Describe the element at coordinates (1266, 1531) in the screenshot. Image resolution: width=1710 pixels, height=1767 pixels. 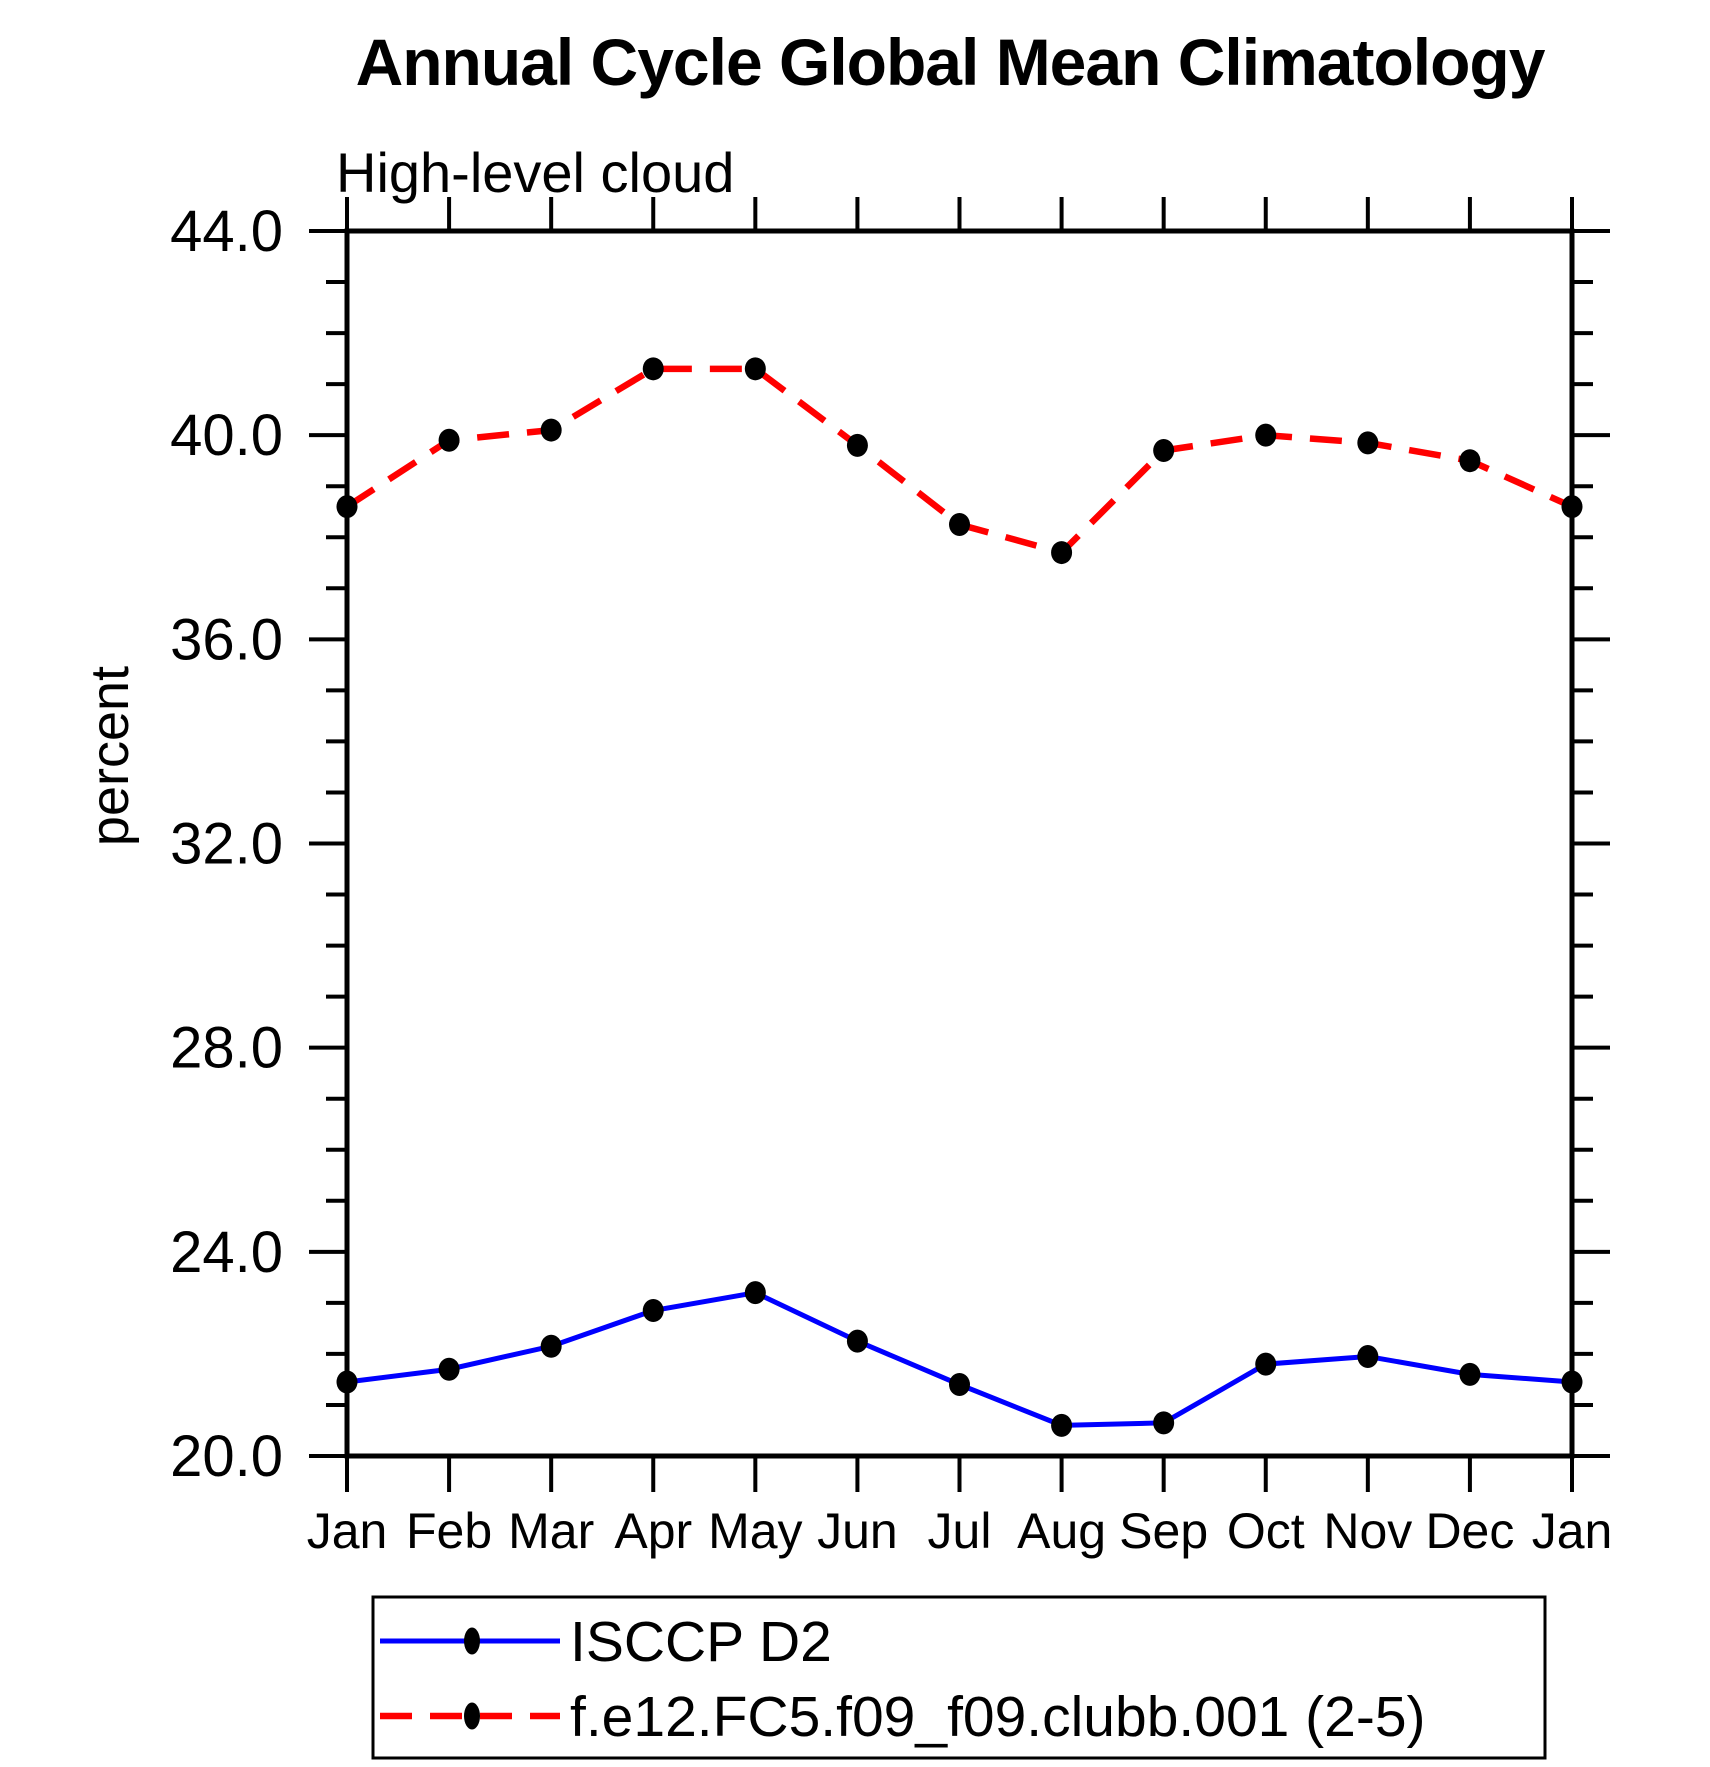
I see `x-tick-label: Oct` at that location.